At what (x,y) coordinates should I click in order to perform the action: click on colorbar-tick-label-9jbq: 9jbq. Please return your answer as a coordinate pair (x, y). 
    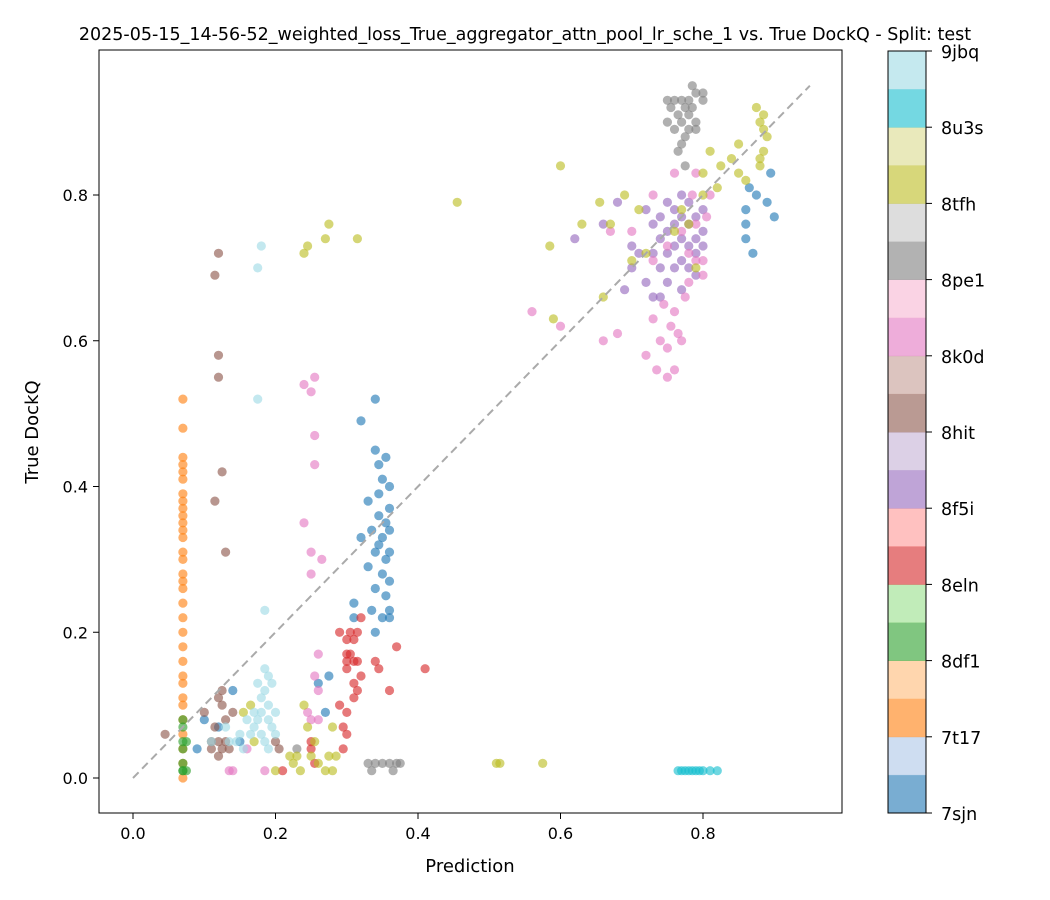
    Looking at the image, I should click on (960, 53).